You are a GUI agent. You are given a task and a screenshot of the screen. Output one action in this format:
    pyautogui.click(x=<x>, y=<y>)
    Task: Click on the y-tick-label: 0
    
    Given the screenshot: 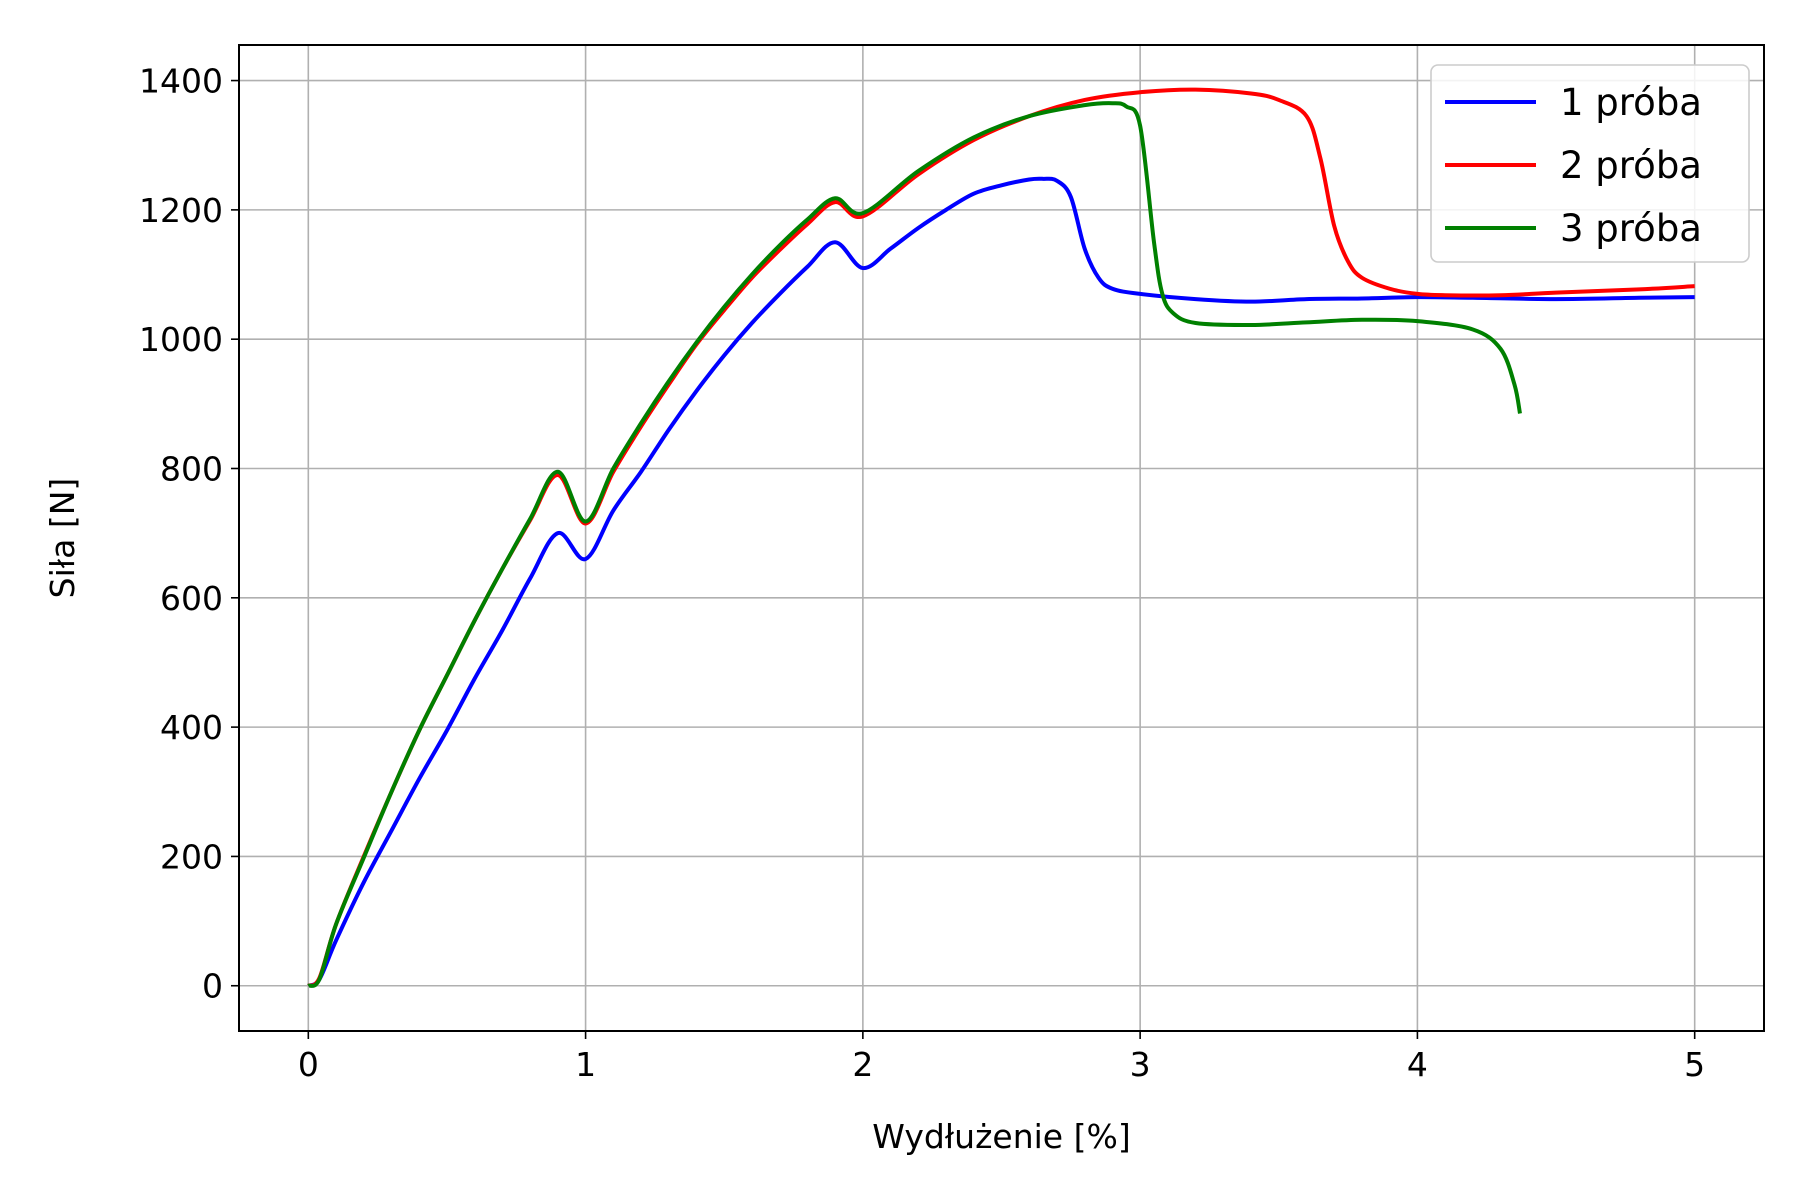 What is the action you would take?
    pyautogui.click(x=212, y=986)
    